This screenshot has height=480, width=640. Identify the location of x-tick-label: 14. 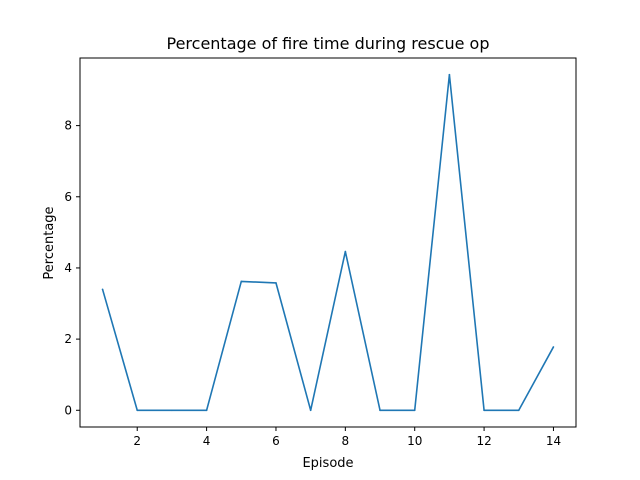
(553, 441).